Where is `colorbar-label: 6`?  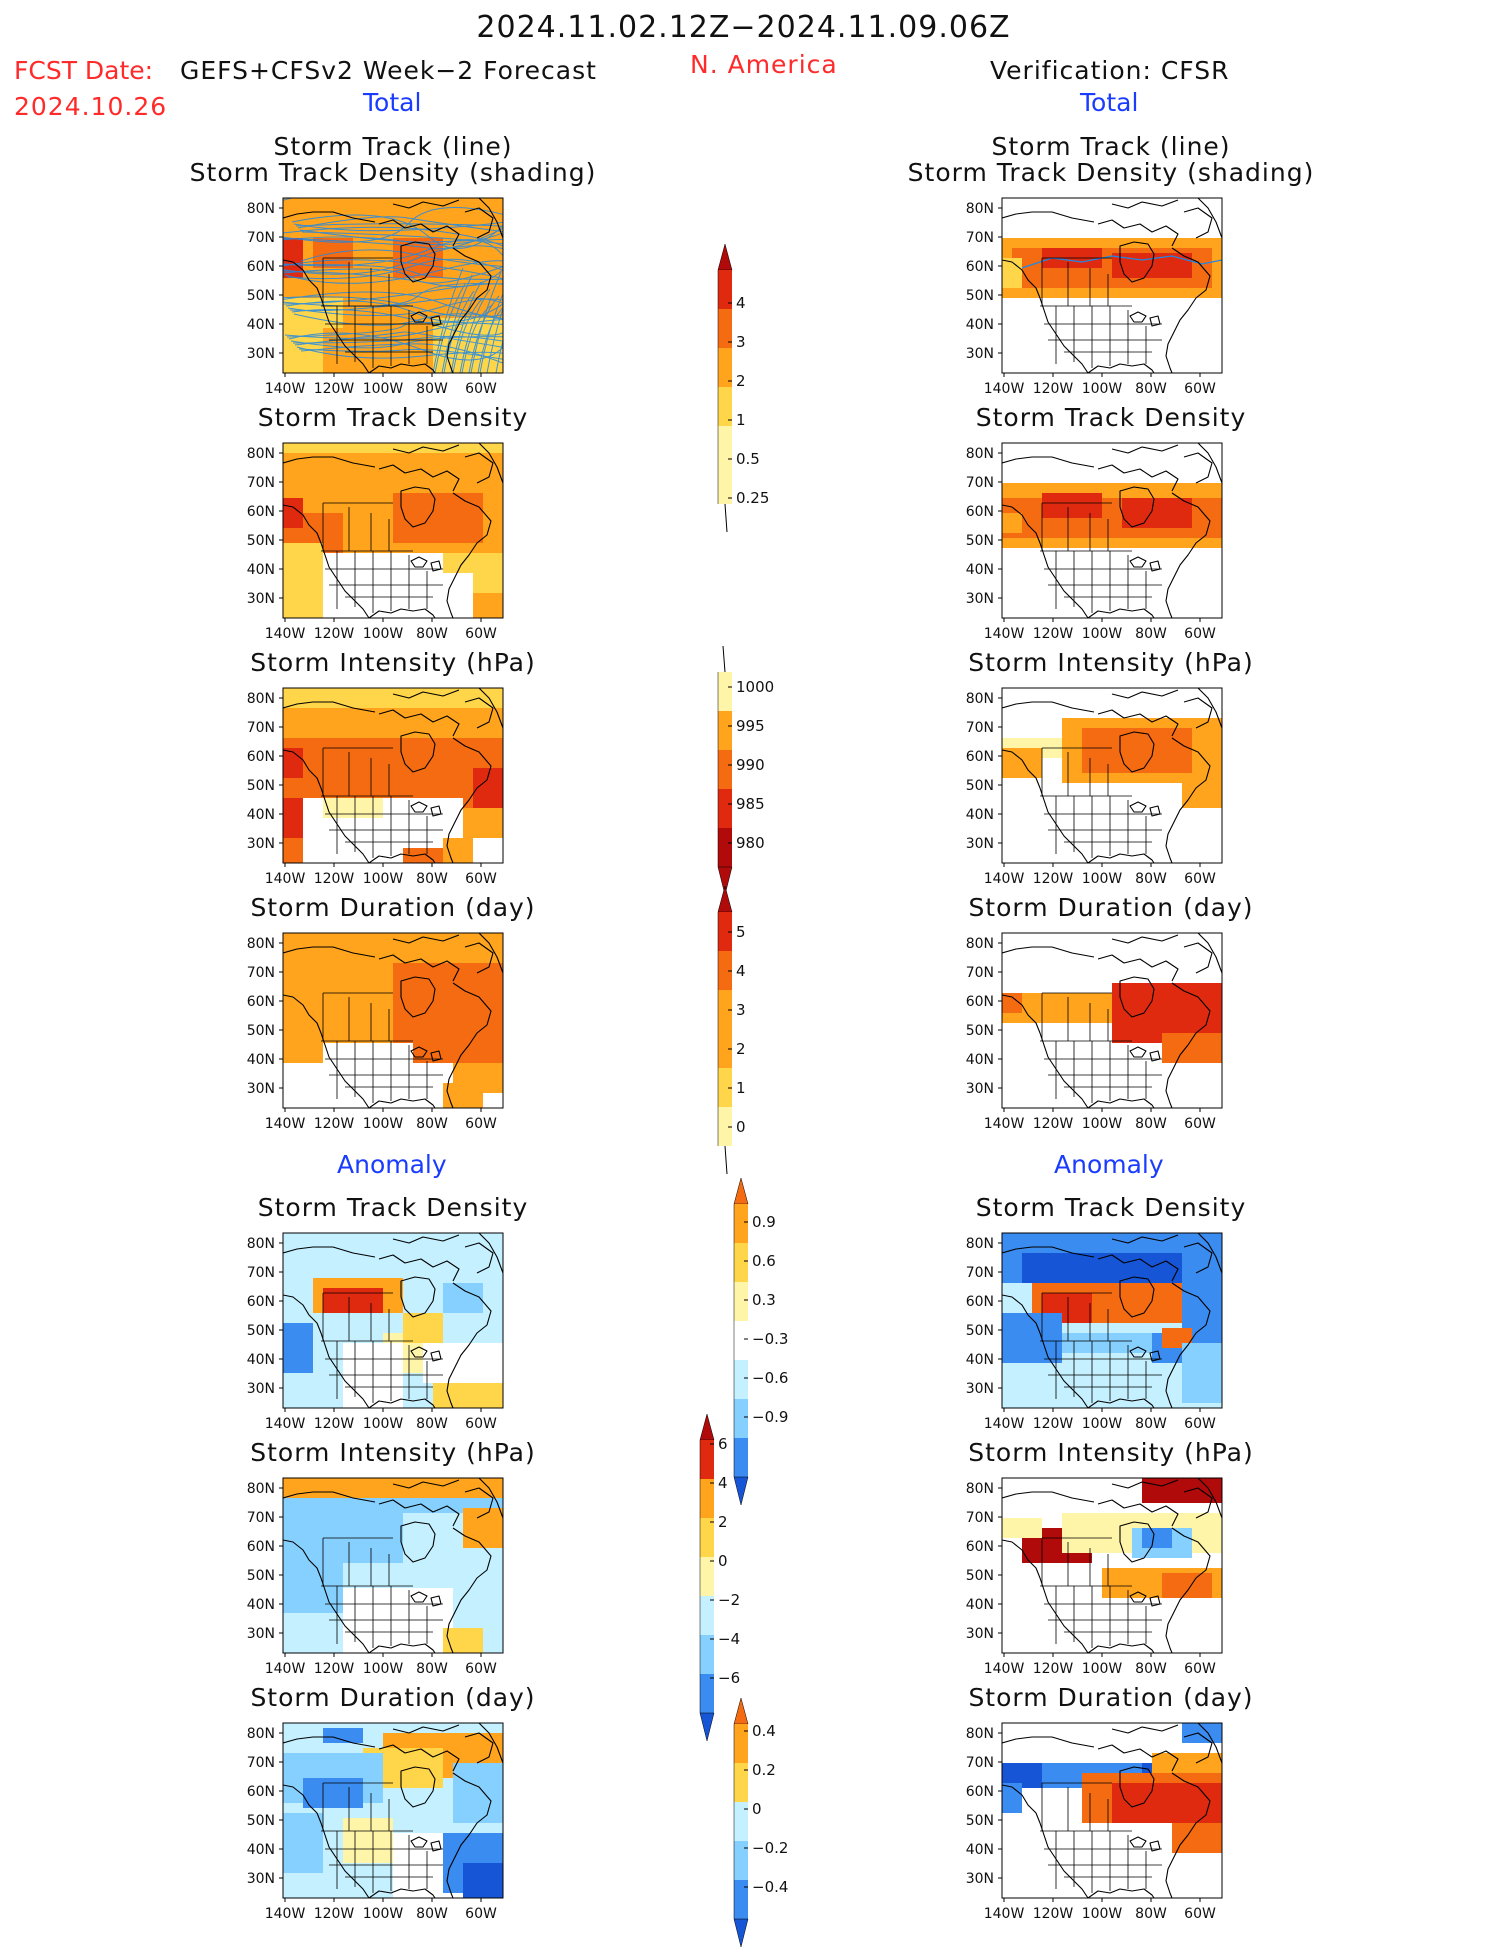
colorbar-label: 6 is located at coordinates (723, 1444).